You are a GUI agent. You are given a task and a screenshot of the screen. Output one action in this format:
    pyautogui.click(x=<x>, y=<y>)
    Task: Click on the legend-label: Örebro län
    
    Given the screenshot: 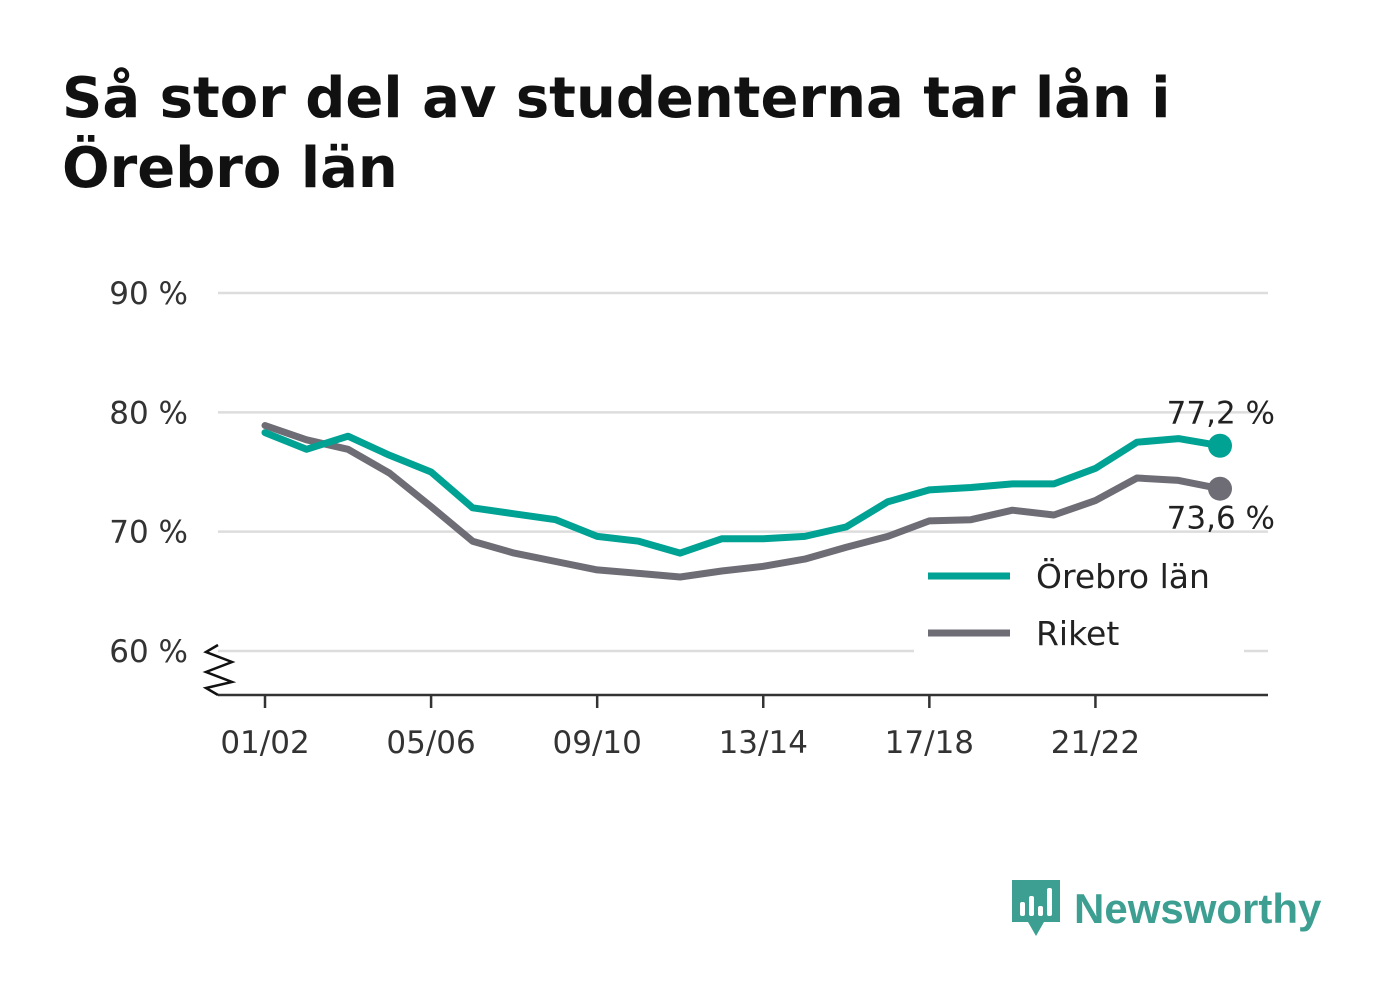 What is the action you would take?
    pyautogui.click(x=1123, y=576)
    